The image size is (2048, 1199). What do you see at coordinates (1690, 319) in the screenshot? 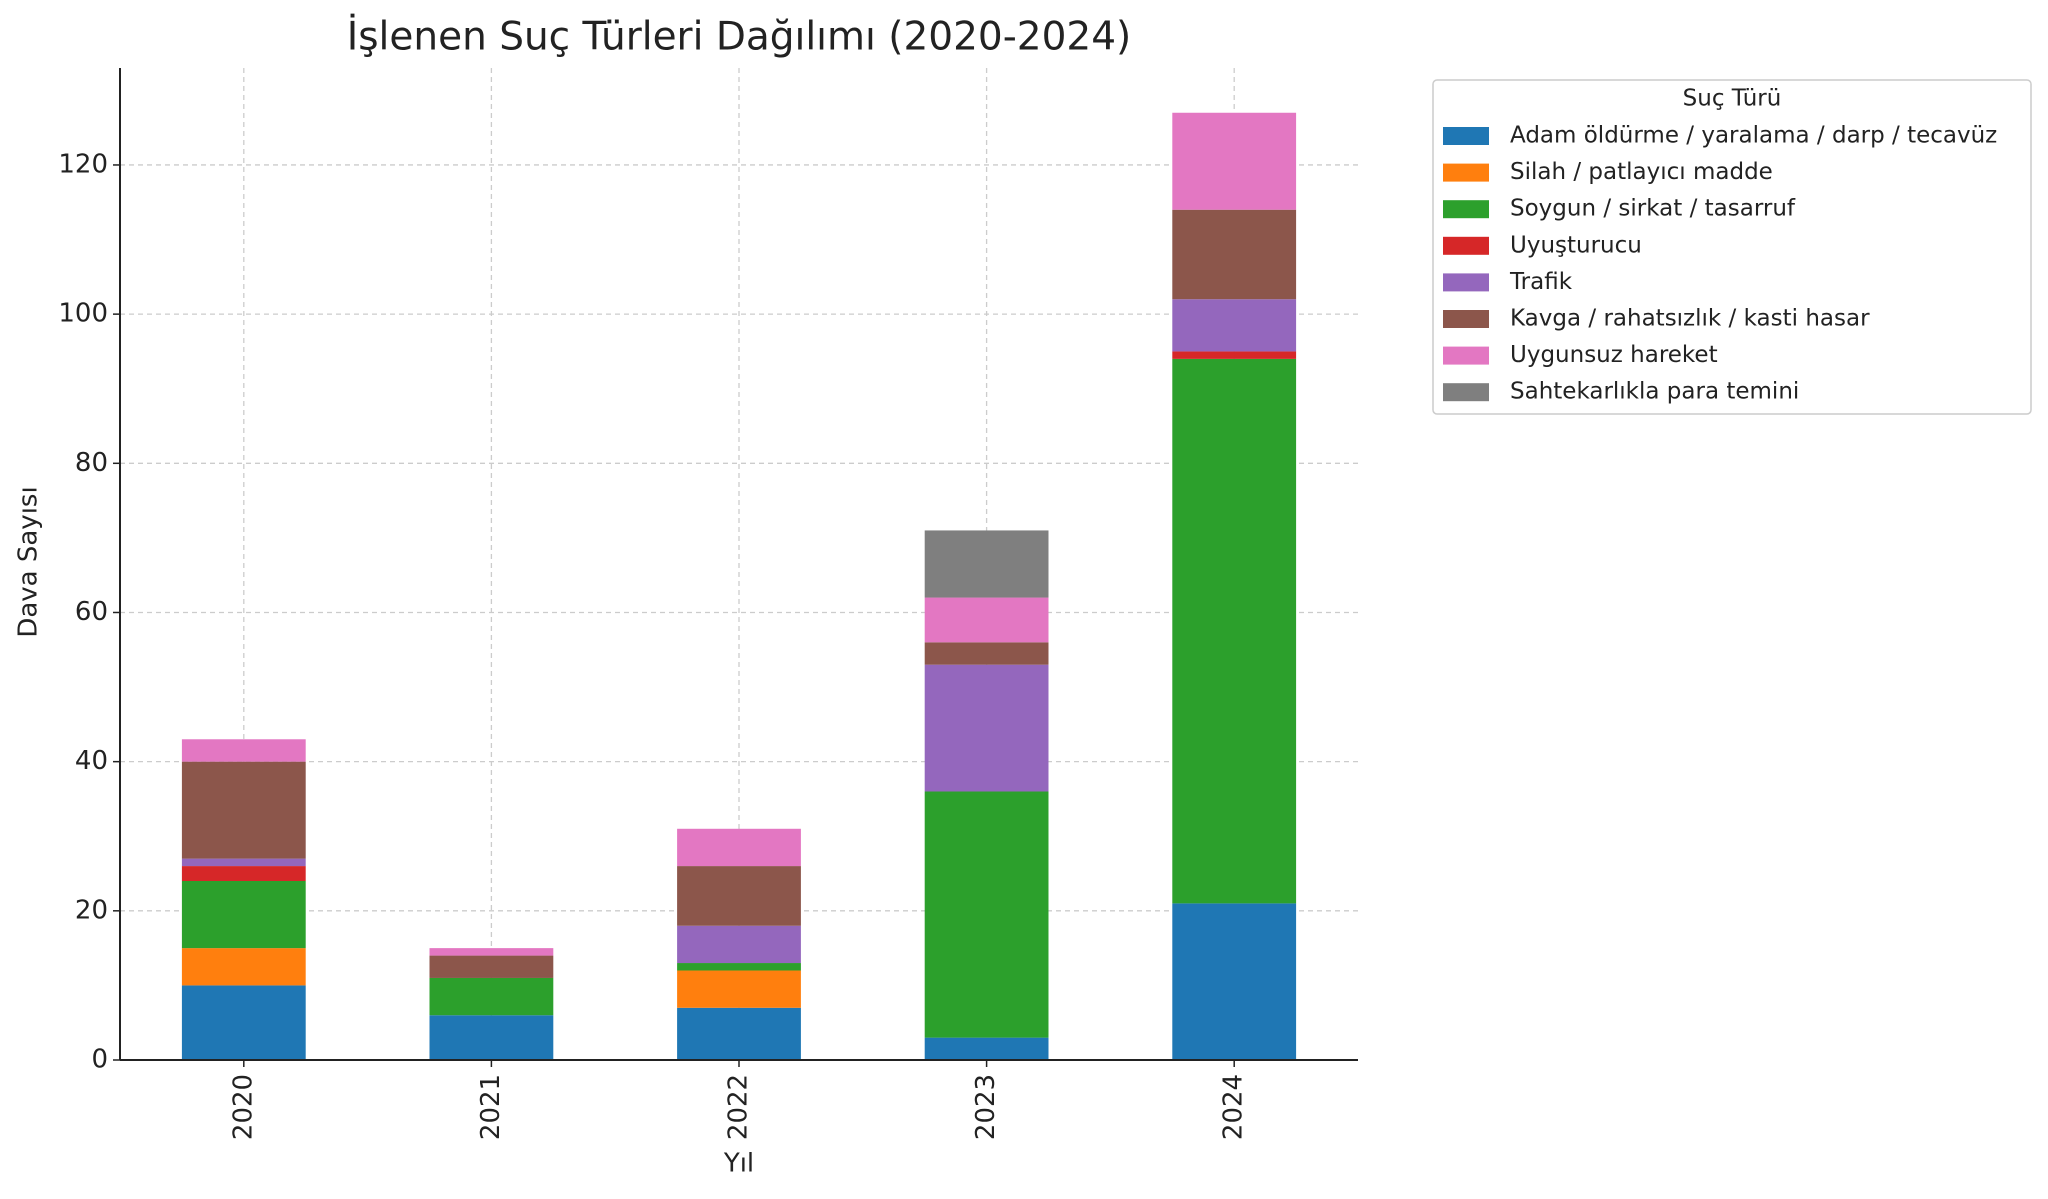
I see `legend-label: Kavga / rahatsızlık / kasti hasar` at bounding box center [1690, 319].